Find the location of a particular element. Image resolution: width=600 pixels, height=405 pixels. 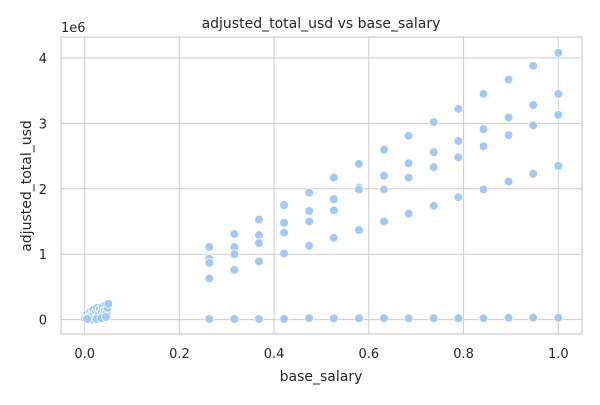

y-tick-label: 2 is located at coordinates (43, 190).